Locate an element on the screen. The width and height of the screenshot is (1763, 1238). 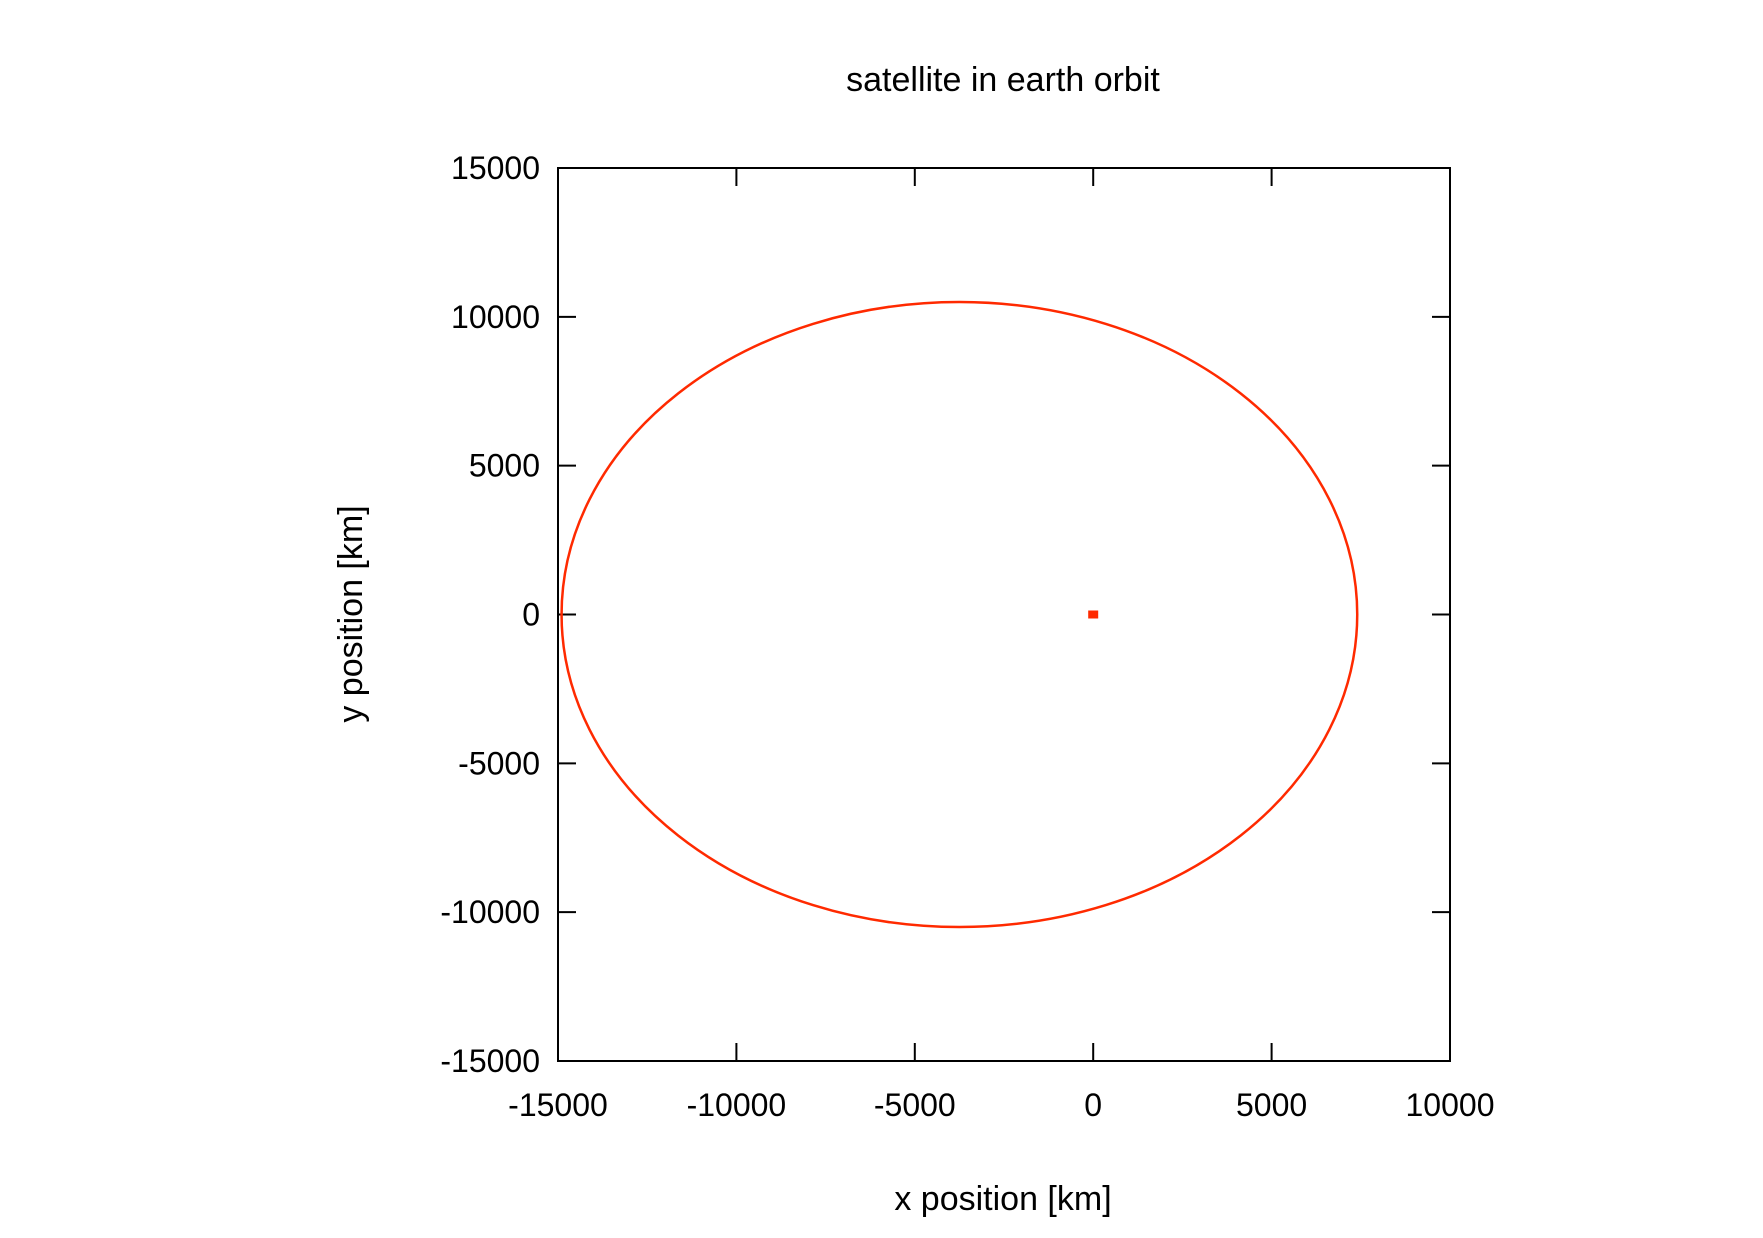
earth-center-point is located at coordinates (1093, 614).